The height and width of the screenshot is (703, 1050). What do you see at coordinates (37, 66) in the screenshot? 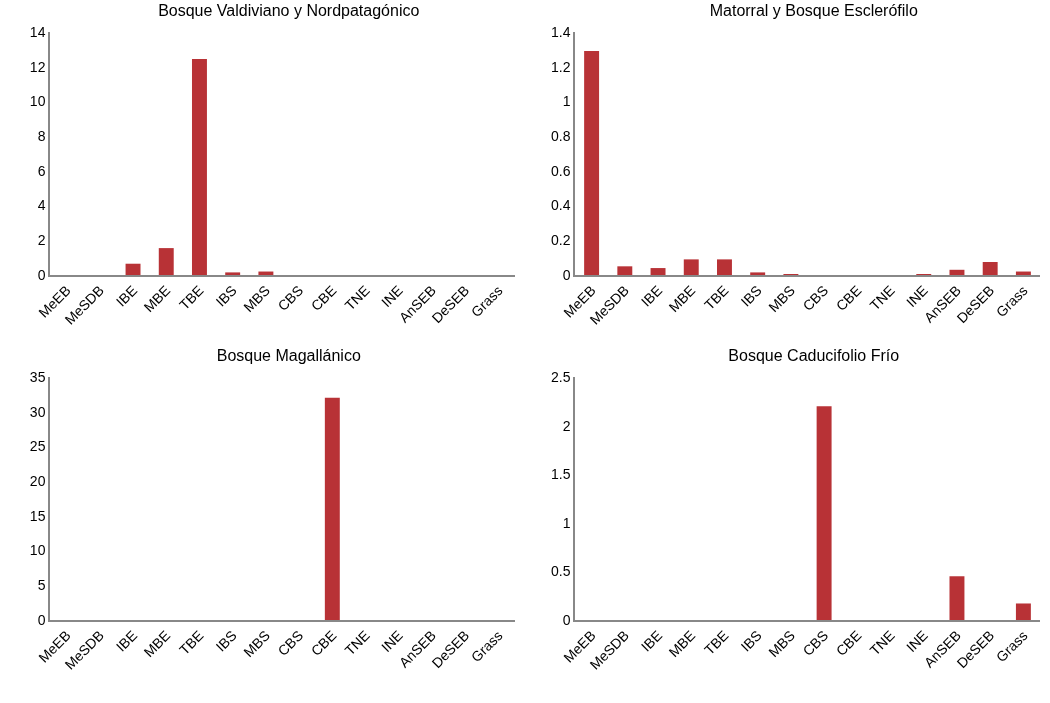
I see `y-tick-label: 12` at bounding box center [37, 66].